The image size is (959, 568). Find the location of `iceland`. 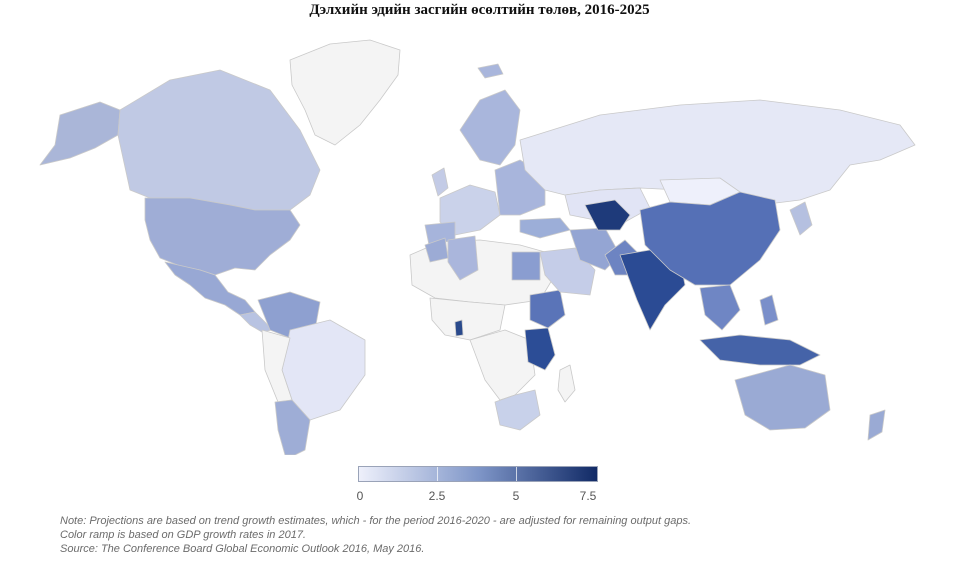

iceland is located at coordinates (490, 71).